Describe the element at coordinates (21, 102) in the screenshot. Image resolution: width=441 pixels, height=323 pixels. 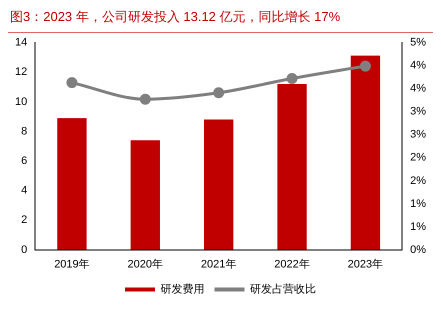
I see `y-tick-label: 10` at that location.